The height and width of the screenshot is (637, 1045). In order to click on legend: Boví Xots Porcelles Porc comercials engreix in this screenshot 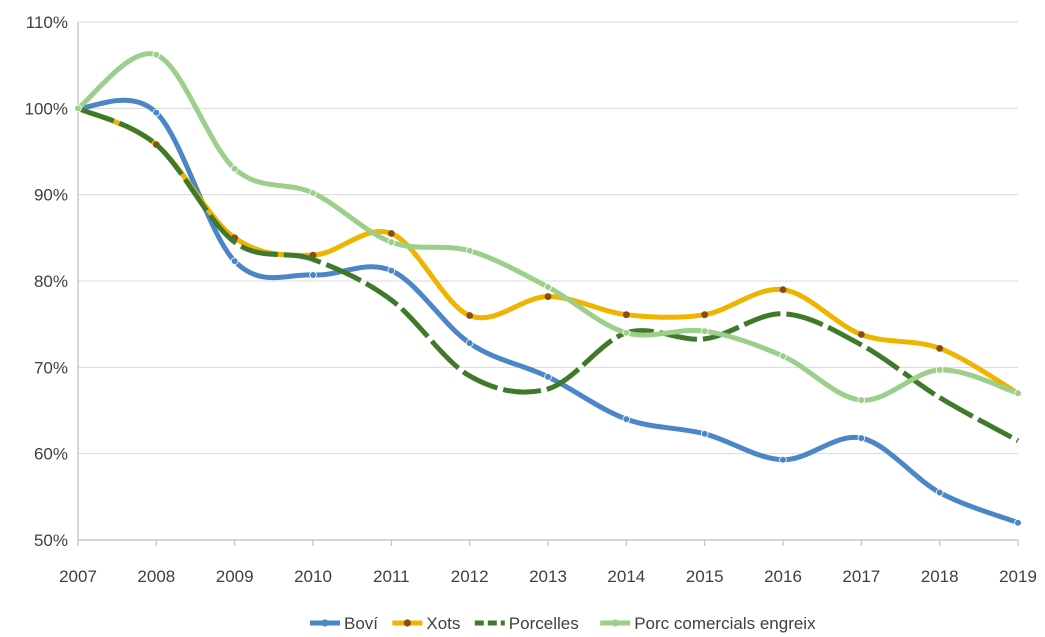, I will do `click(563, 623)`.